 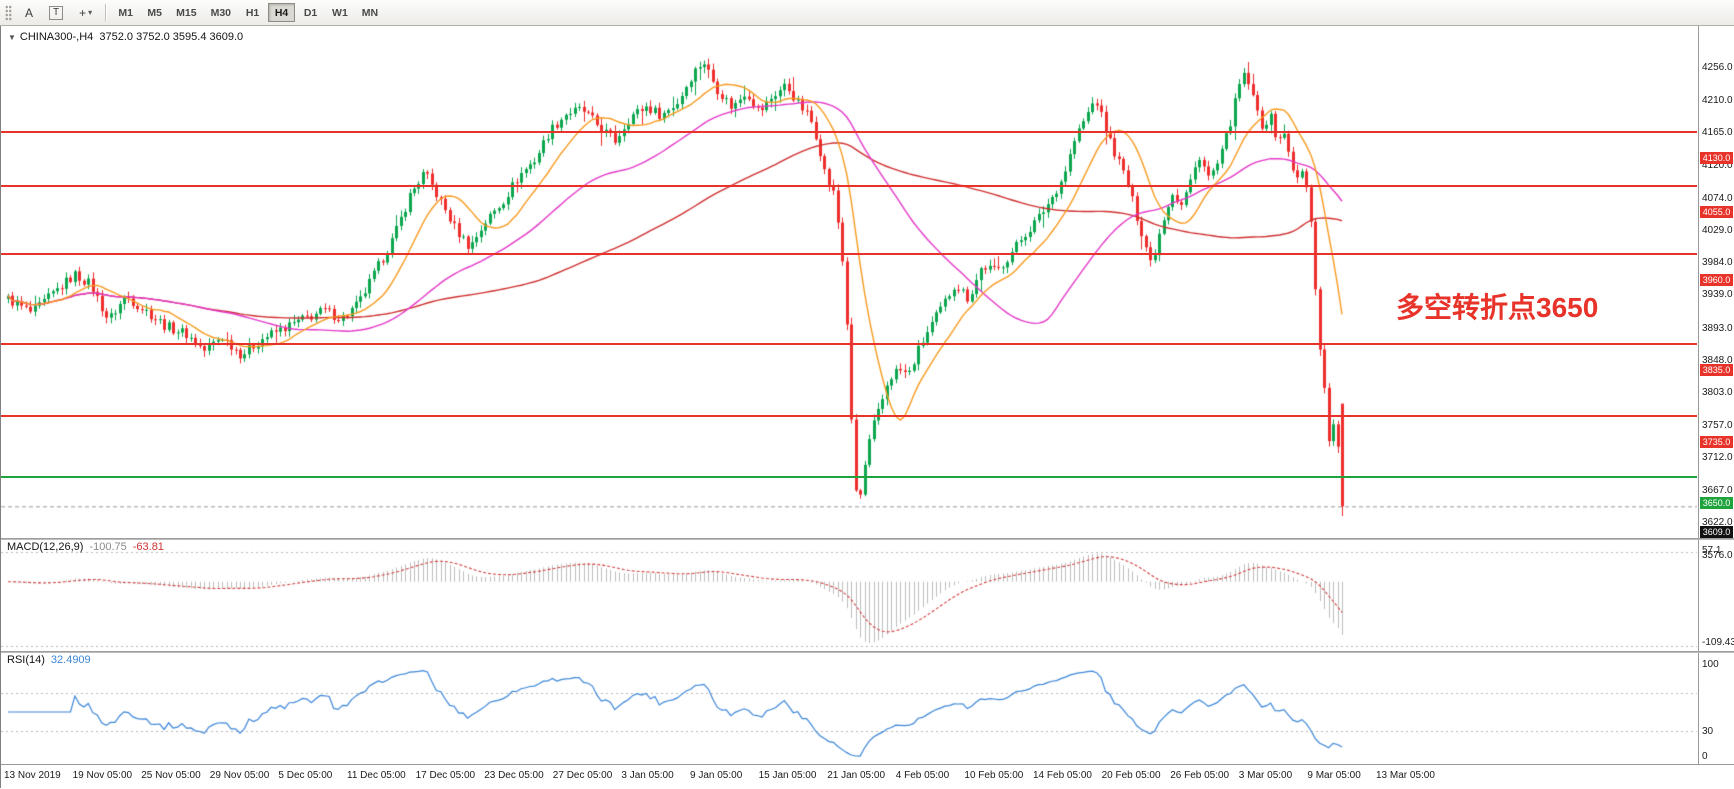 I want to click on horizontal-line-3650.0, so click(x=849, y=476).